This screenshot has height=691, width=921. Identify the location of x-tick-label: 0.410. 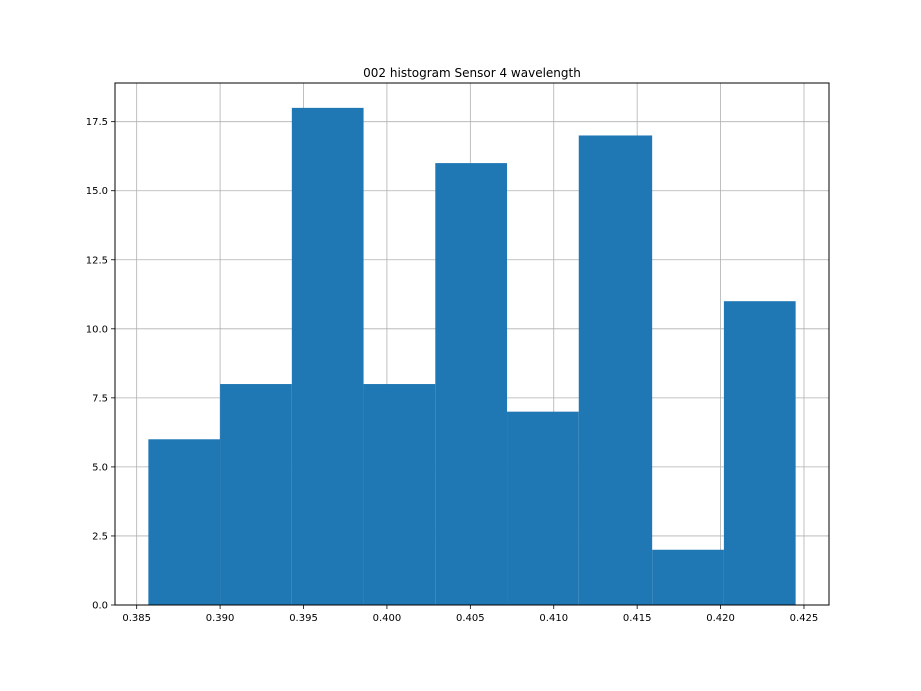
(553, 618).